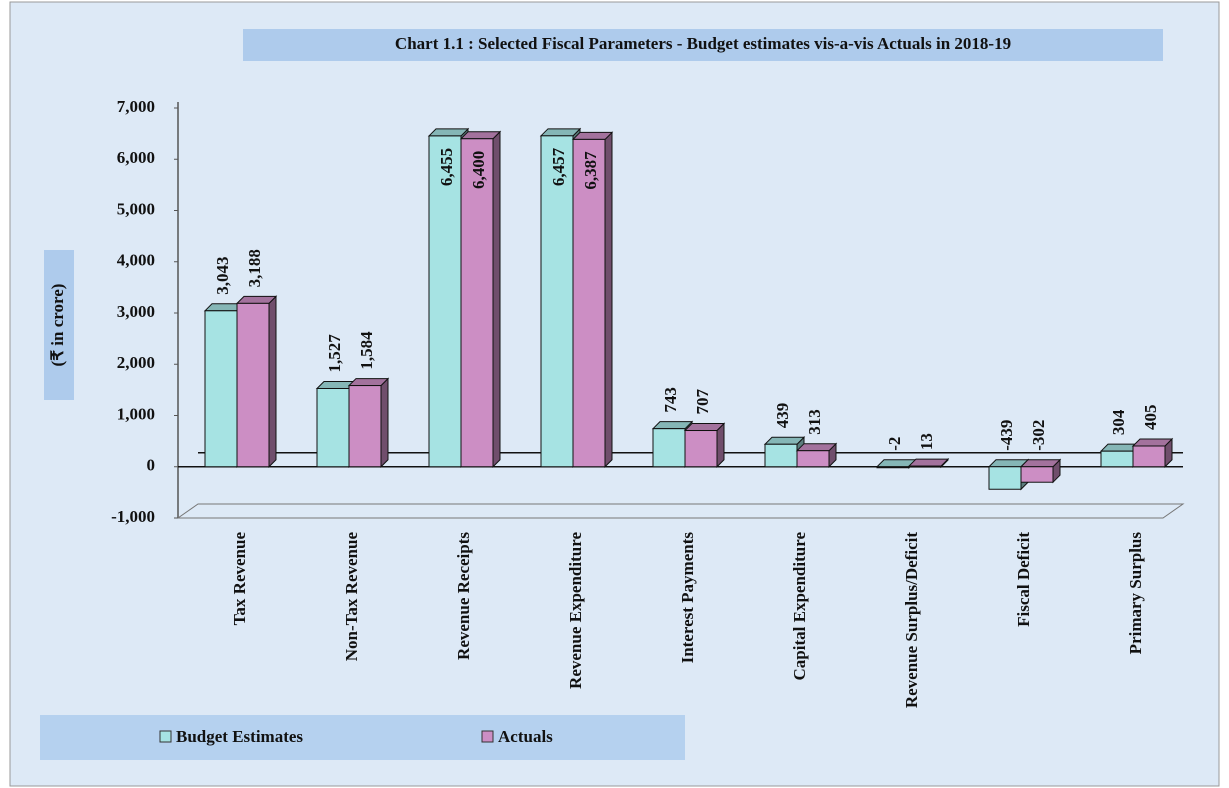 The height and width of the screenshot is (788, 1229). What do you see at coordinates (894, 444) in the screenshot?
I see `value-label: -2` at bounding box center [894, 444].